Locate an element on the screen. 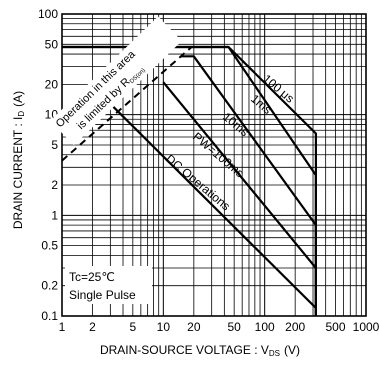 The height and width of the screenshot is (366, 379). x-tick-label: 10 is located at coordinates (164, 327).